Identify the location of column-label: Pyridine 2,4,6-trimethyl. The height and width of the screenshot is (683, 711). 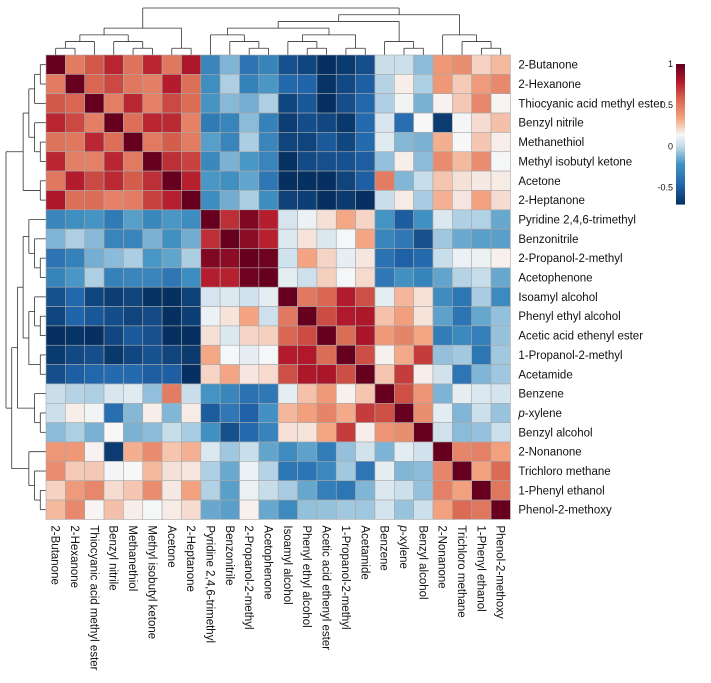
(210, 584).